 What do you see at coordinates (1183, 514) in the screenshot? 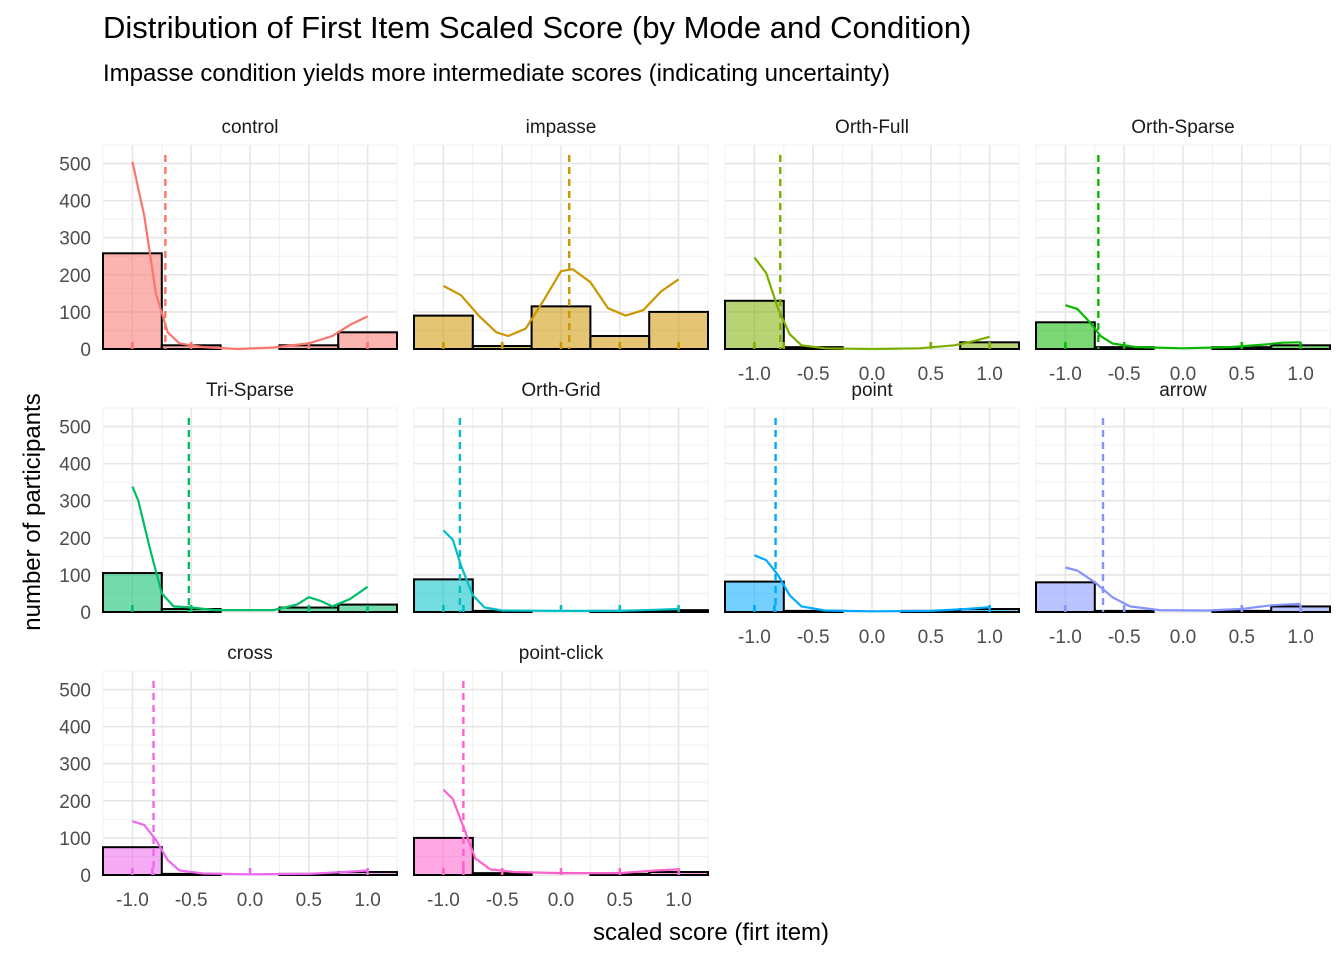
I see `facet-panel-arrow: arrow -1.0 -0.5 0.0 0.5 1.0` at bounding box center [1183, 514].